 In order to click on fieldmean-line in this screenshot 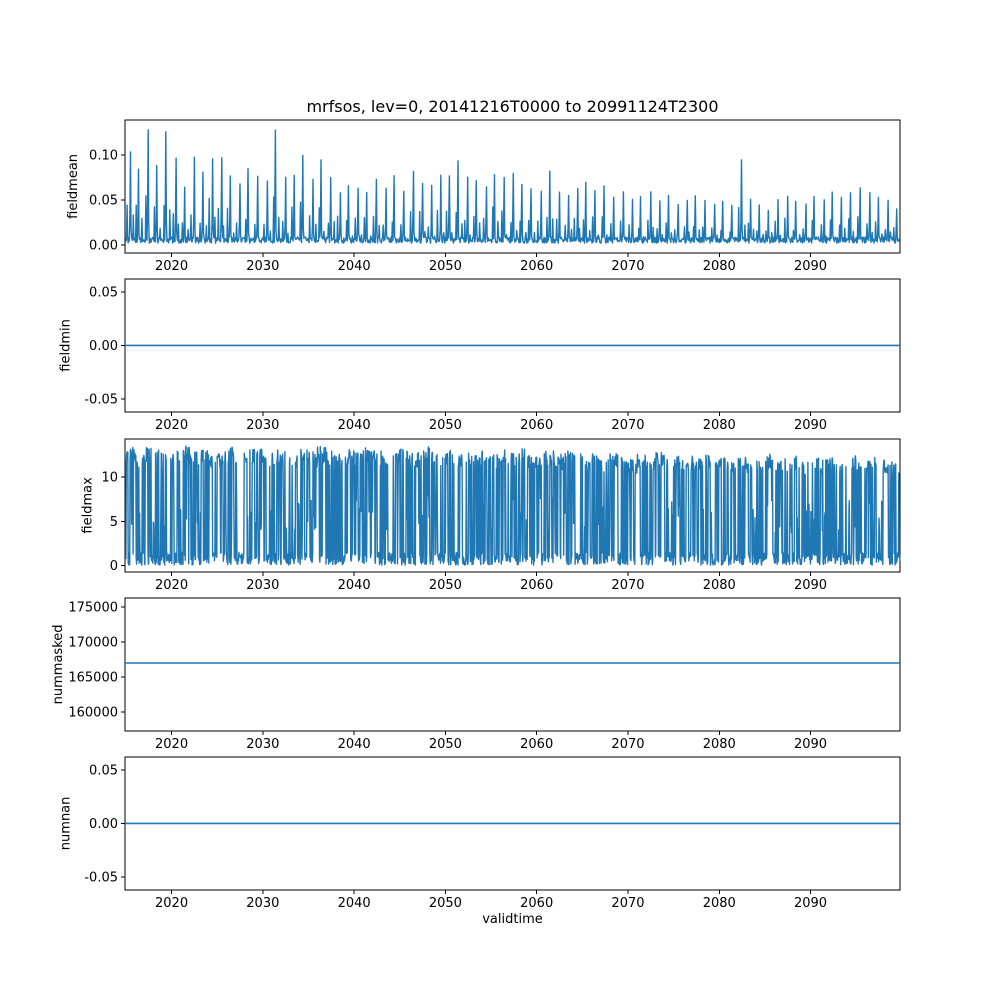, I will do `click(513, 186)`.